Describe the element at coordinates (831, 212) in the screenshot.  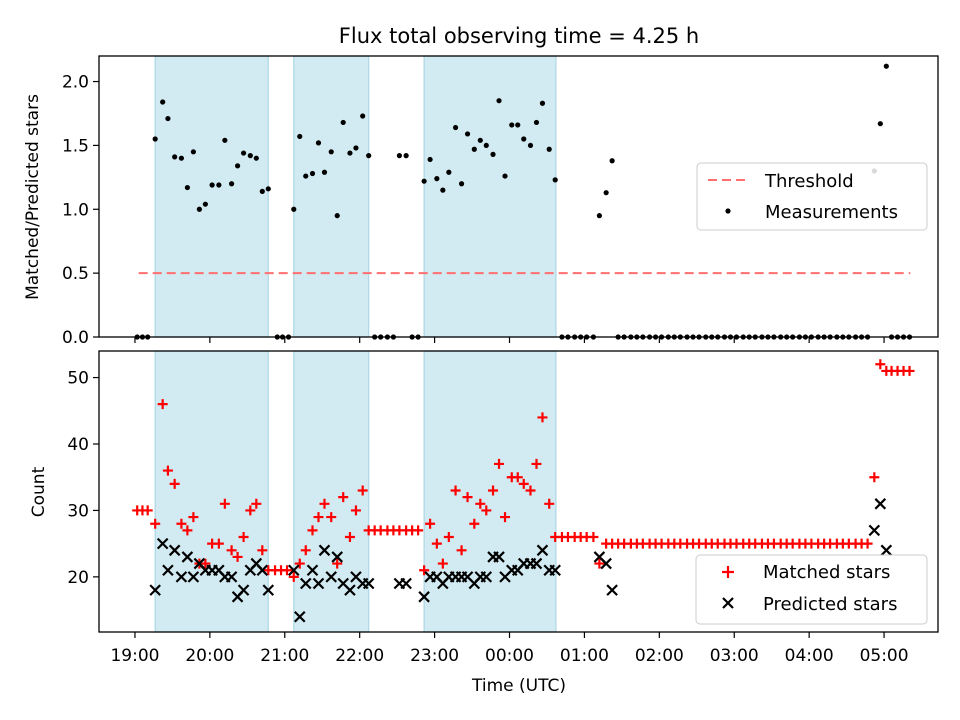
I see `legend-measurements-label: Measurements` at that location.